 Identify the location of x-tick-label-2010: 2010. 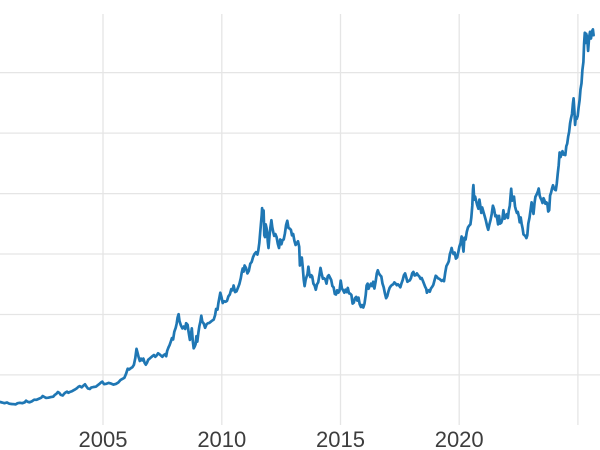
(222, 438).